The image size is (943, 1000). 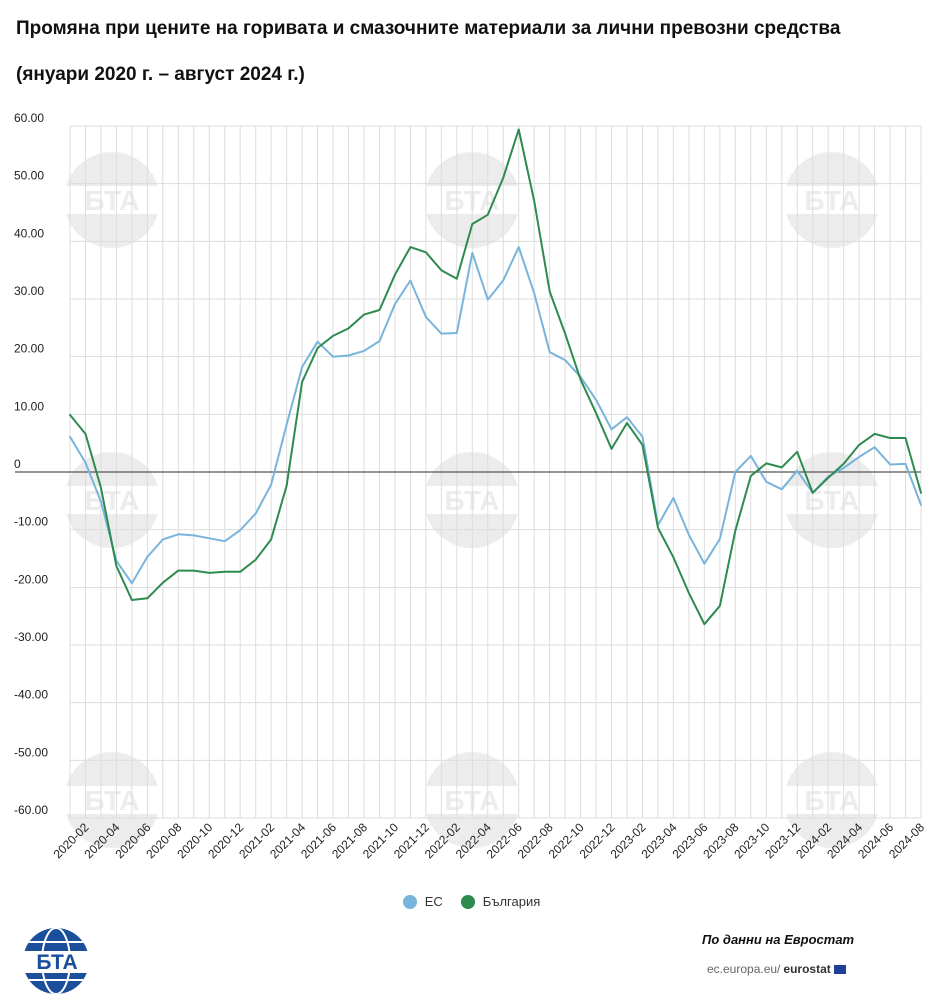 What do you see at coordinates (160, 74) in the screenshot?
I see `chart-subtitle: (януари 2020 г. – август 2024 г.)` at bounding box center [160, 74].